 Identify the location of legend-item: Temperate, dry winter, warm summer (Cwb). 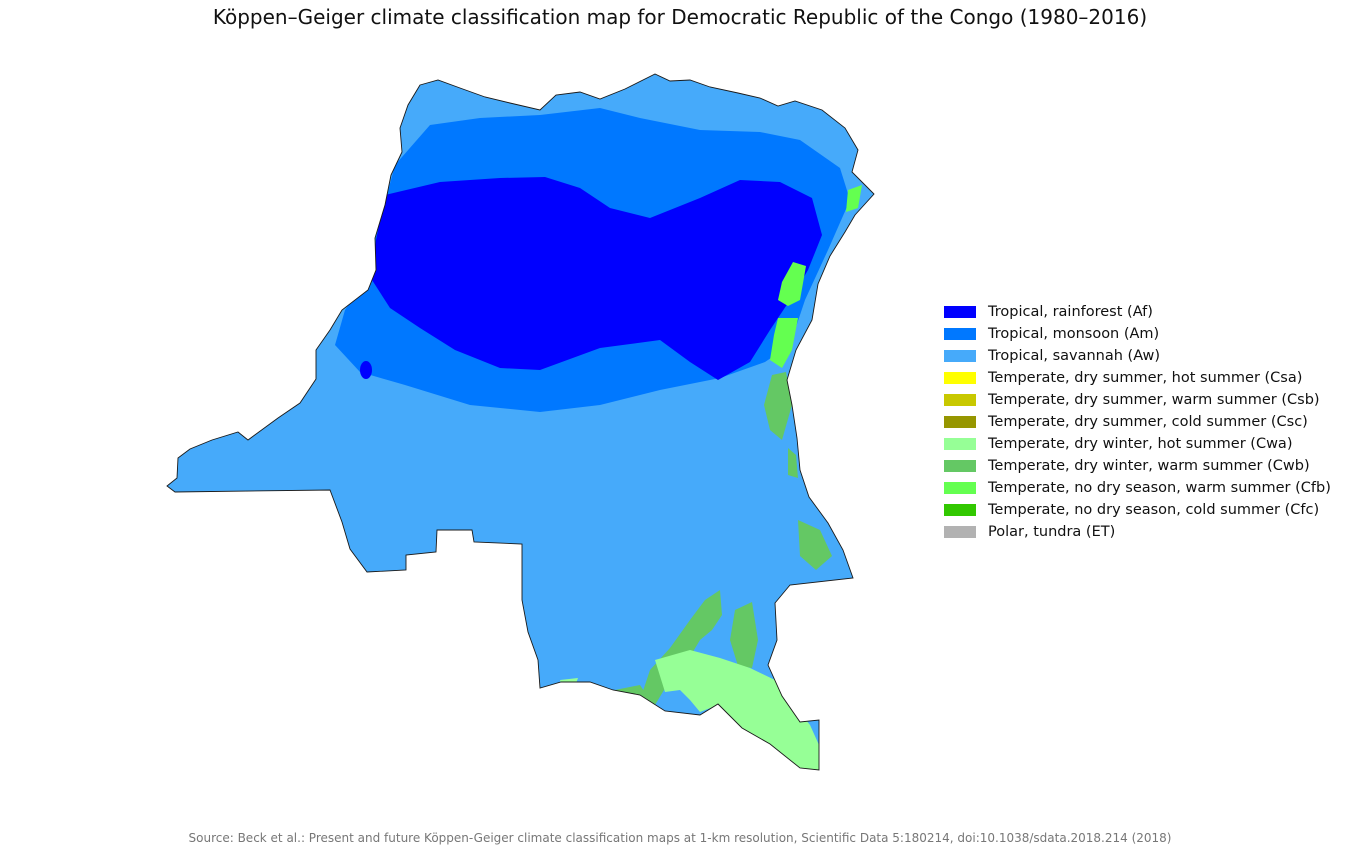
(1137, 466).